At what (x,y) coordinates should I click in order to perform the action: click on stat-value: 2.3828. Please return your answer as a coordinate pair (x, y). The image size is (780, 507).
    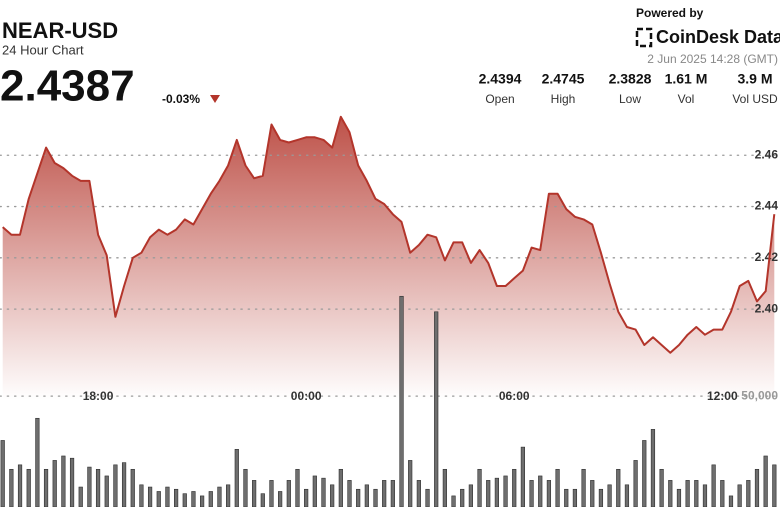
    Looking at the image, I should click on (630, 79).